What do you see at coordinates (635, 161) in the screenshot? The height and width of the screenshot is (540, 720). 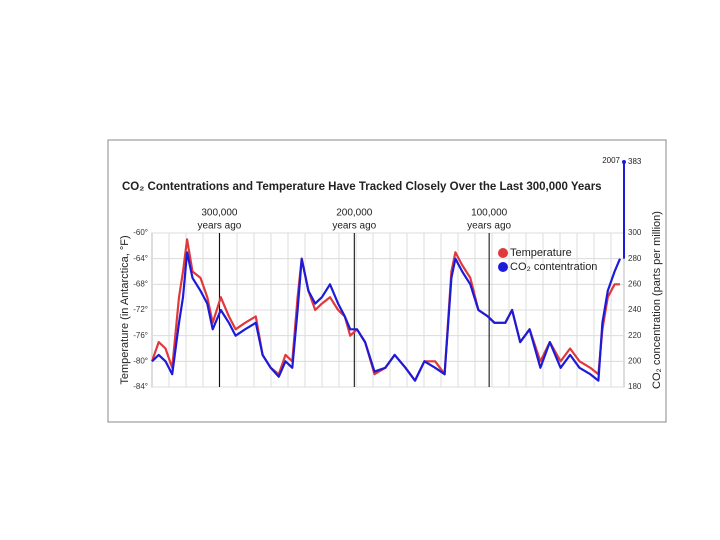 I see `end-note-value: 383` at bounding box center [635, 161].